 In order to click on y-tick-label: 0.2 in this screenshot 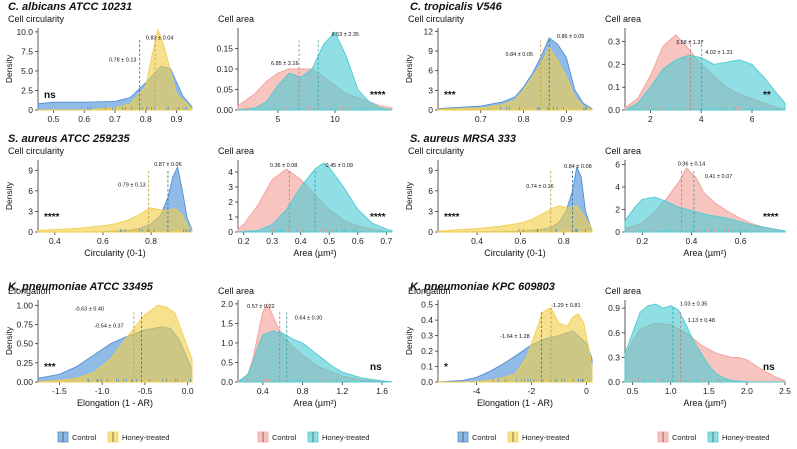, I will do `click(427, 351)`.